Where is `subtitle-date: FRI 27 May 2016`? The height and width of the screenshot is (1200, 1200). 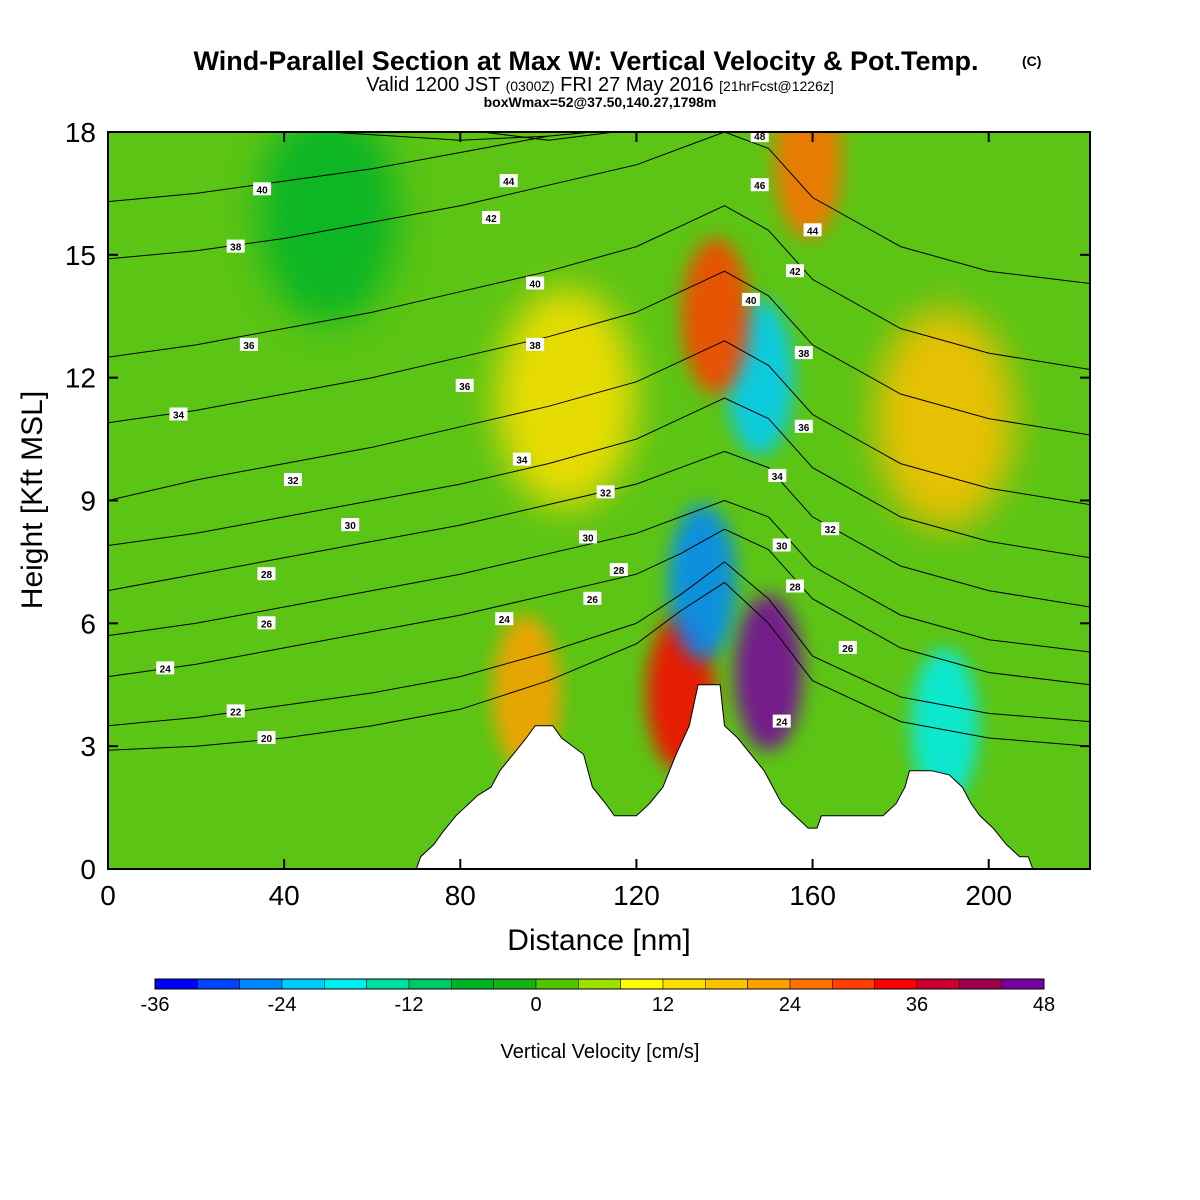
subtitle-date: FRI 27 May 2016 is located at coordinates (636, 85).